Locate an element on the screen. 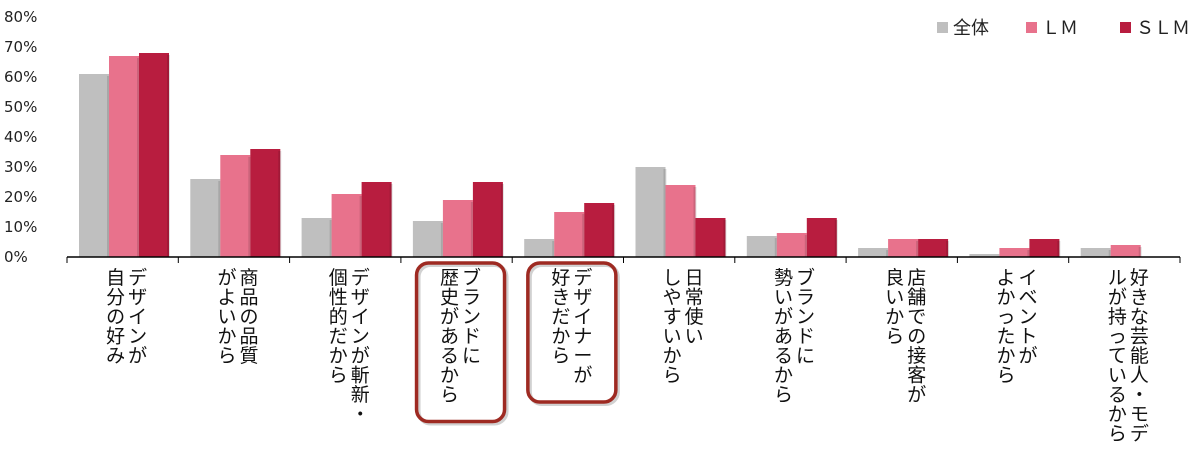  category-label: ルが持っているから is located at coordinates (1117, 356).